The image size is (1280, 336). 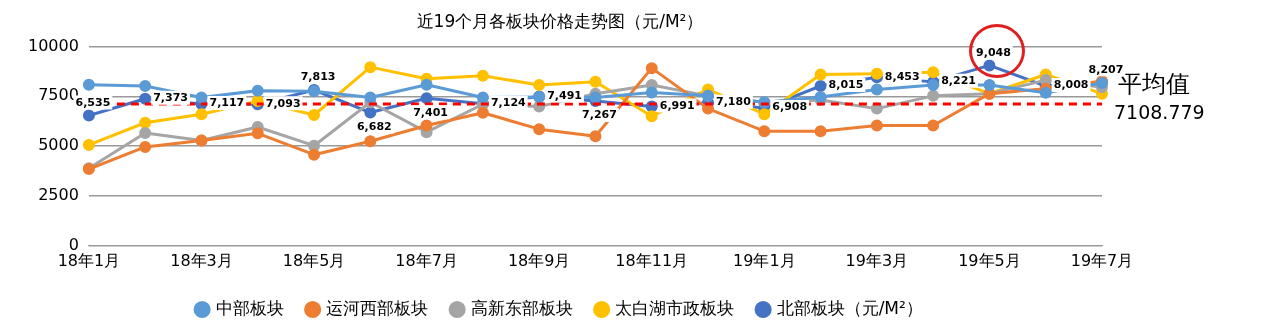 What do you see at coordinates (993, 52) in the screenshot?
I see `data-label: 9,048` at bounding box center [993, 52].